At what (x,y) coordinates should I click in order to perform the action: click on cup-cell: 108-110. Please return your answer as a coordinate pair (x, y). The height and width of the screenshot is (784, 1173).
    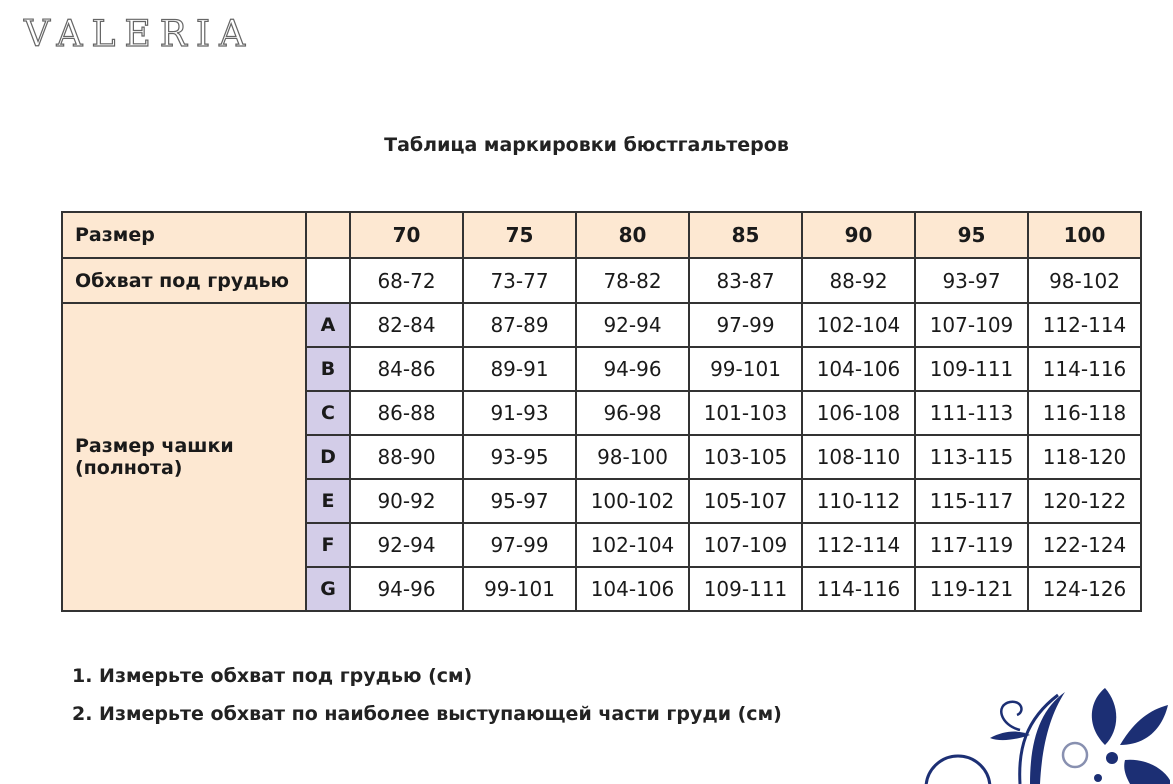
    Looking at the image, I should click on (858, 457).